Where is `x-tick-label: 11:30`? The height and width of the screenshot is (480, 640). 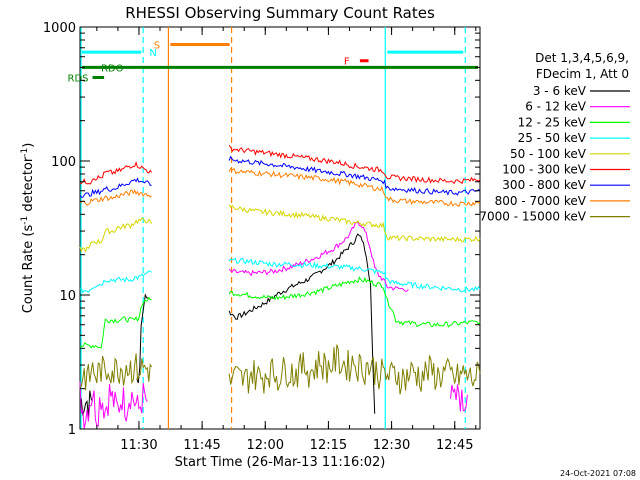
x-tick-label: 11:30 is located at coordinates (138, 445).